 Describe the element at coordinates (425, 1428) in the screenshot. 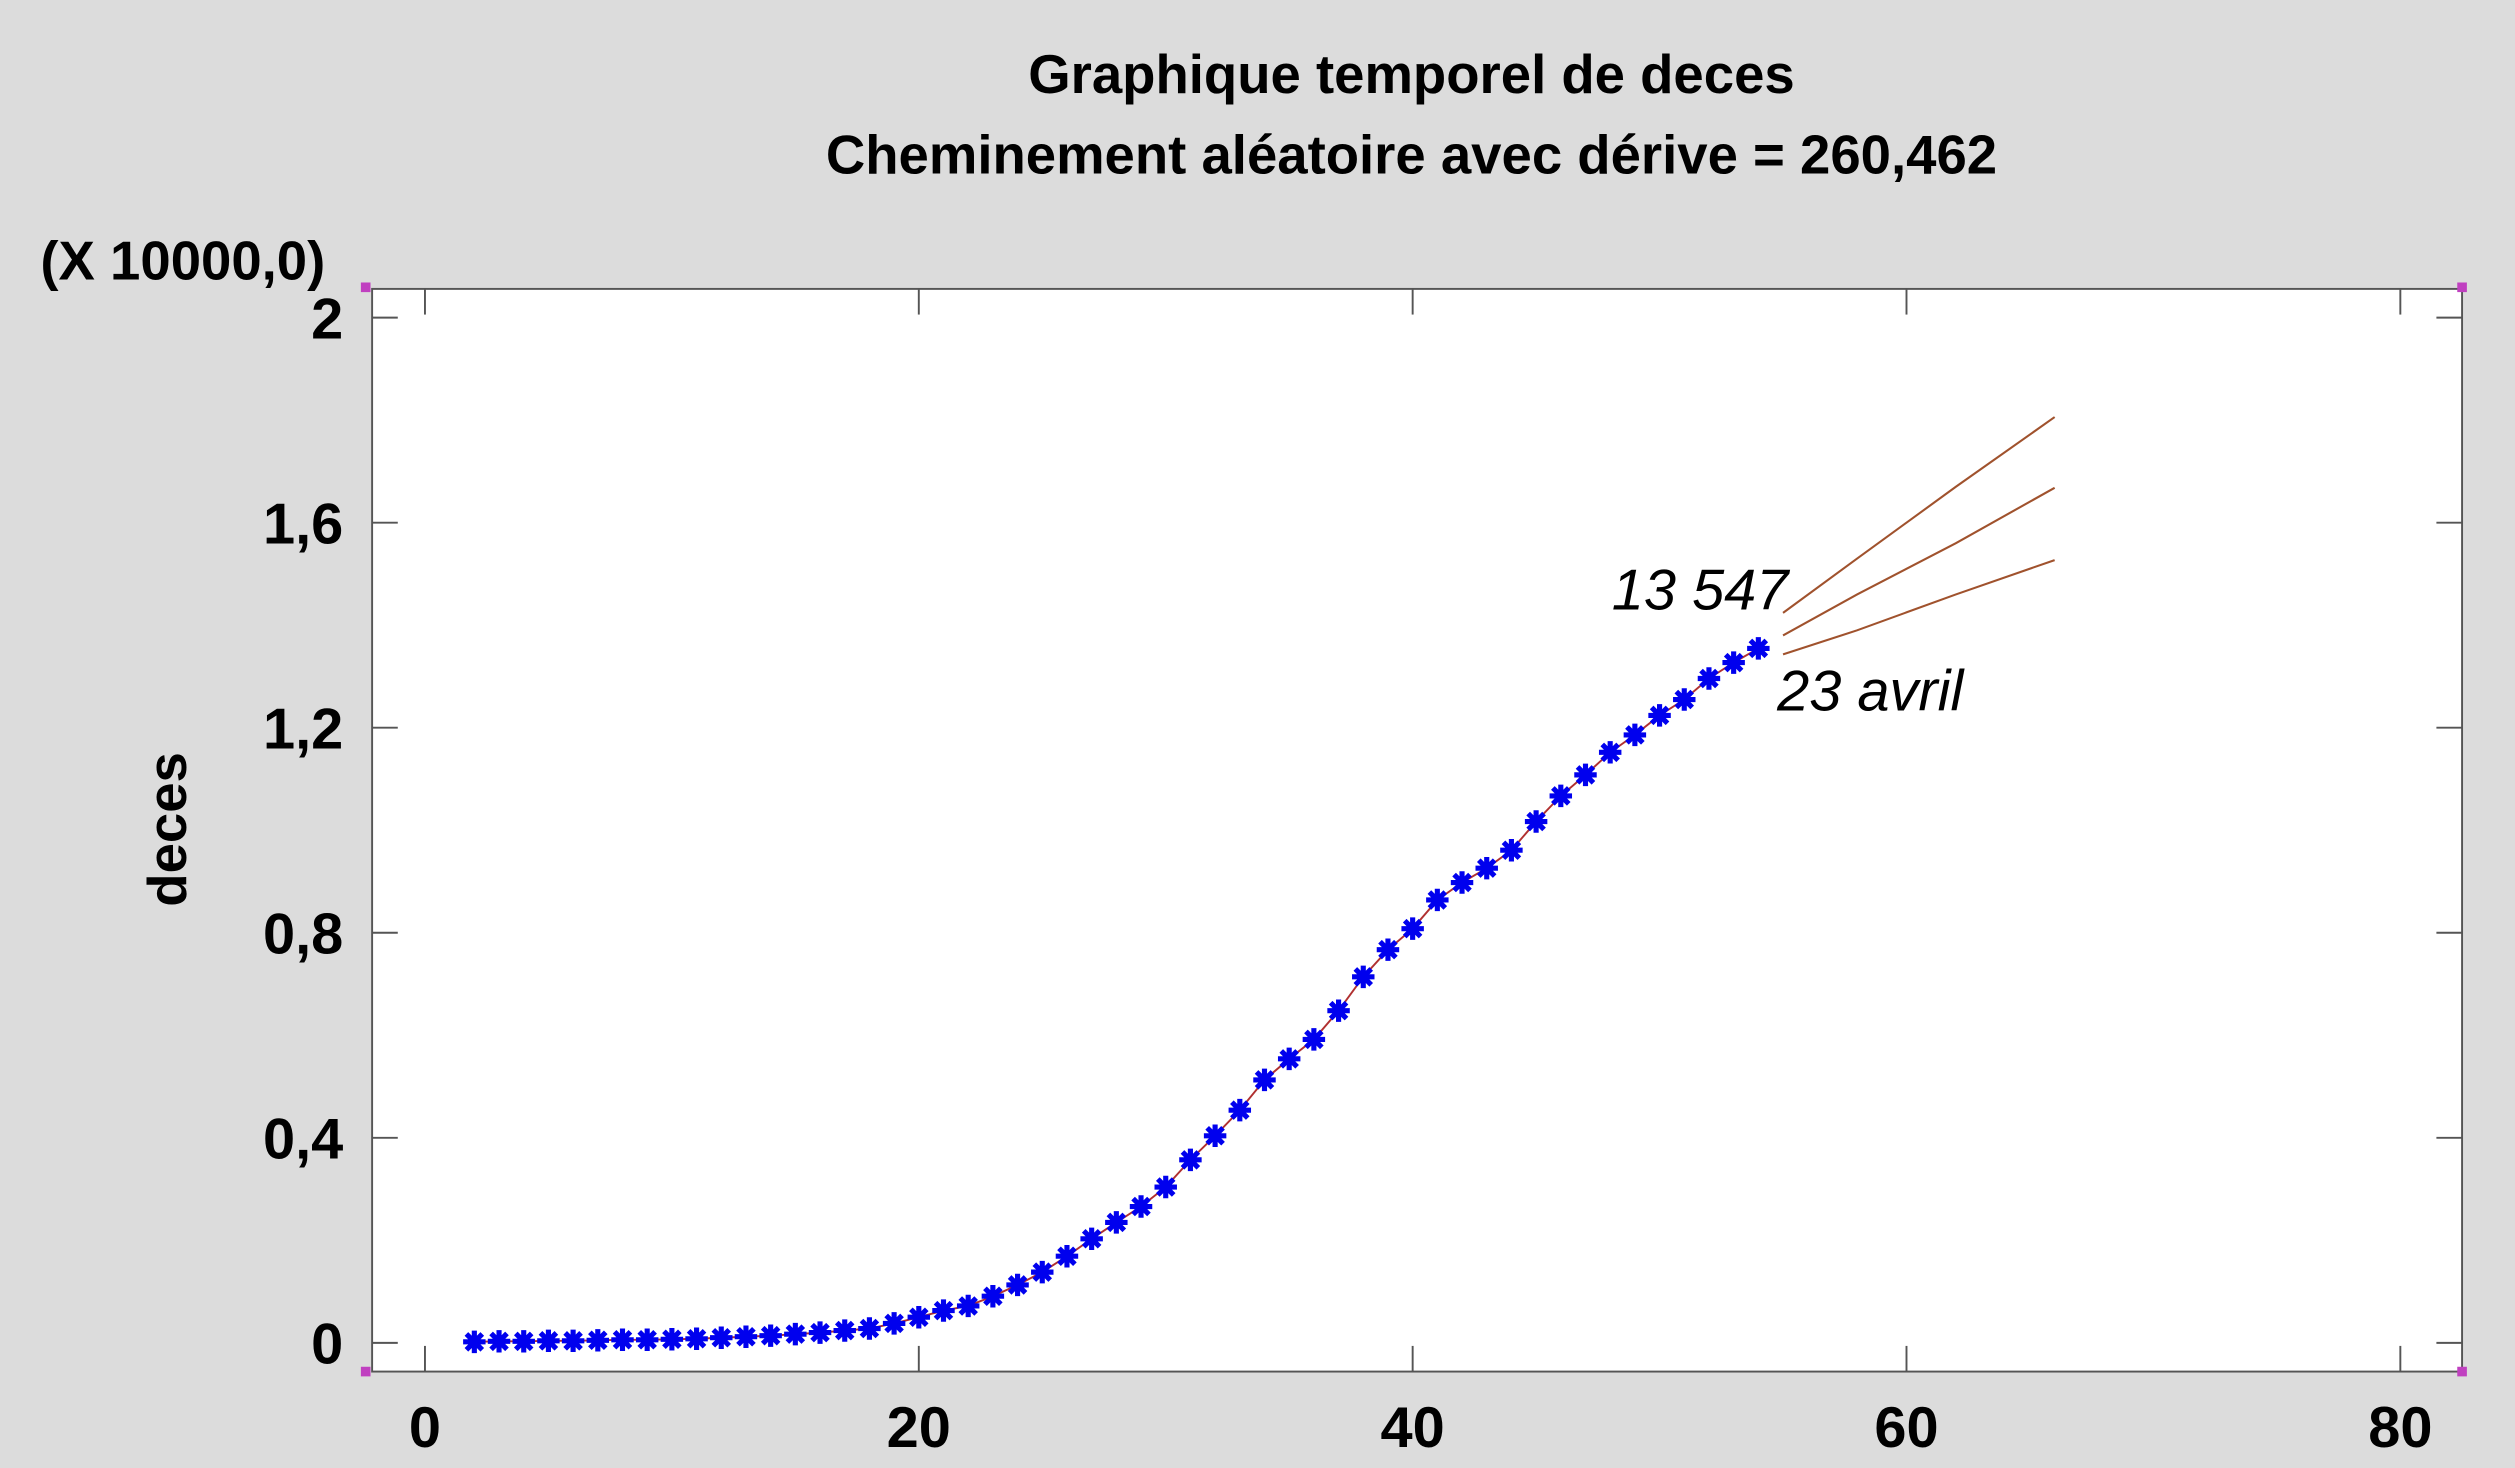

I see `x-tick-label: 0` at that location.